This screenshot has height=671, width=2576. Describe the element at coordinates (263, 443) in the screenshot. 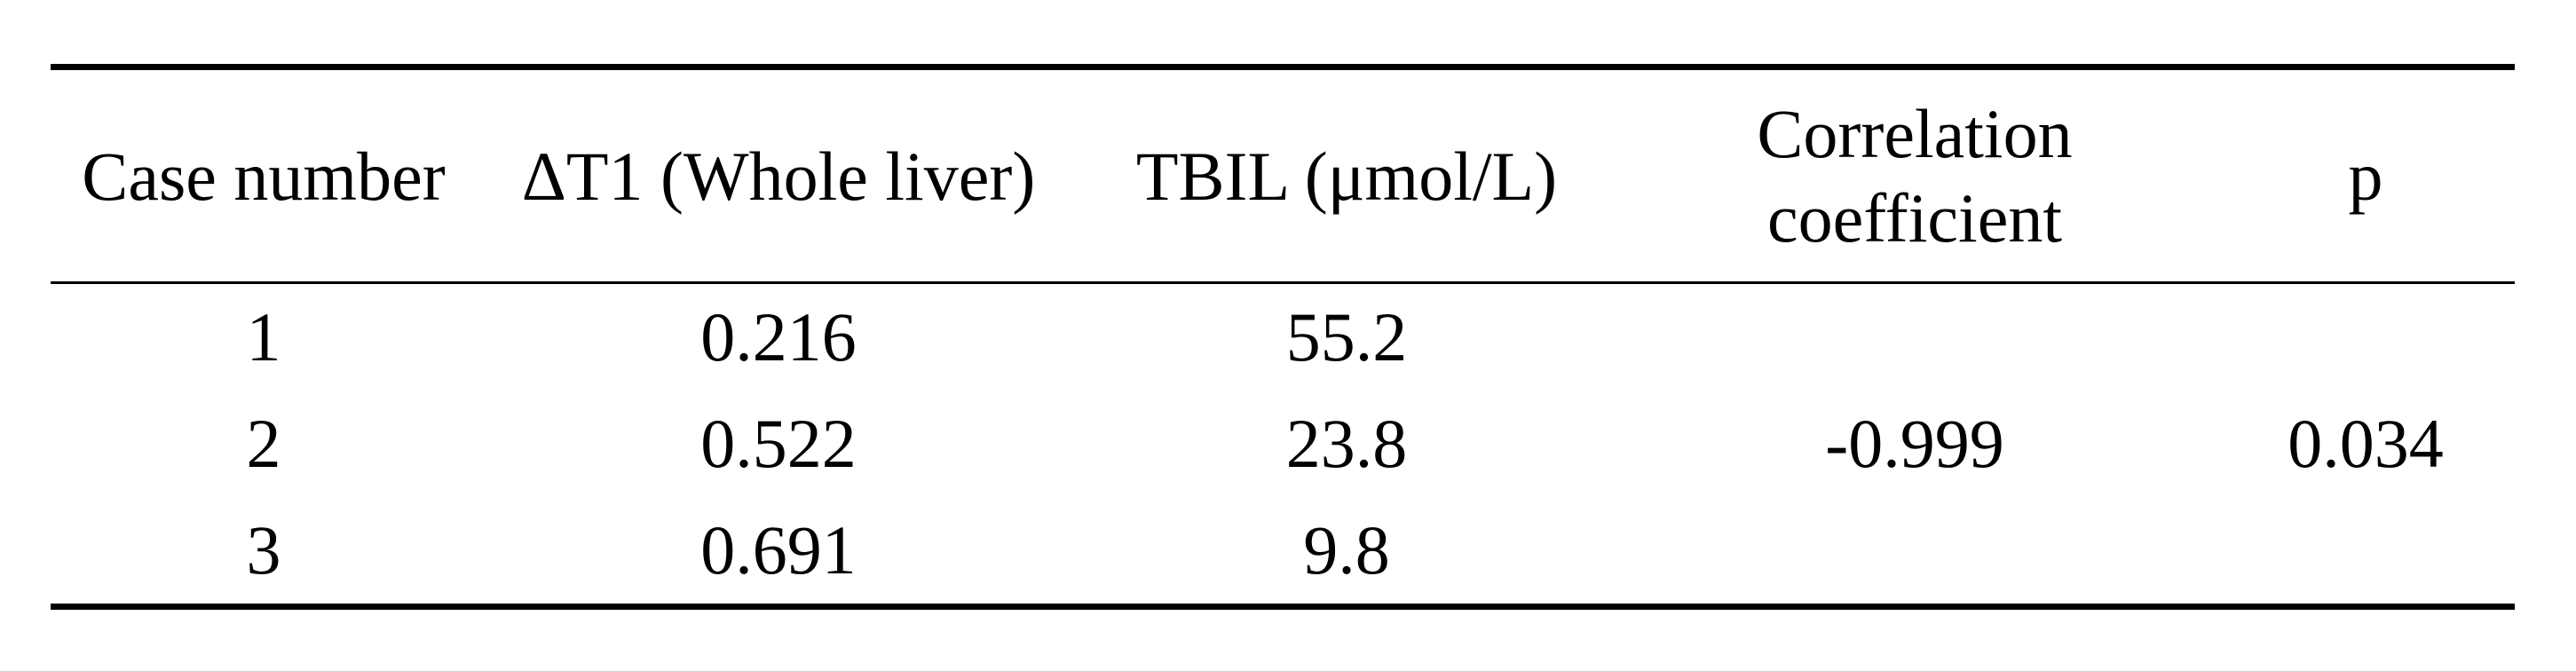

I see `cell-case-number: 2` at that location.